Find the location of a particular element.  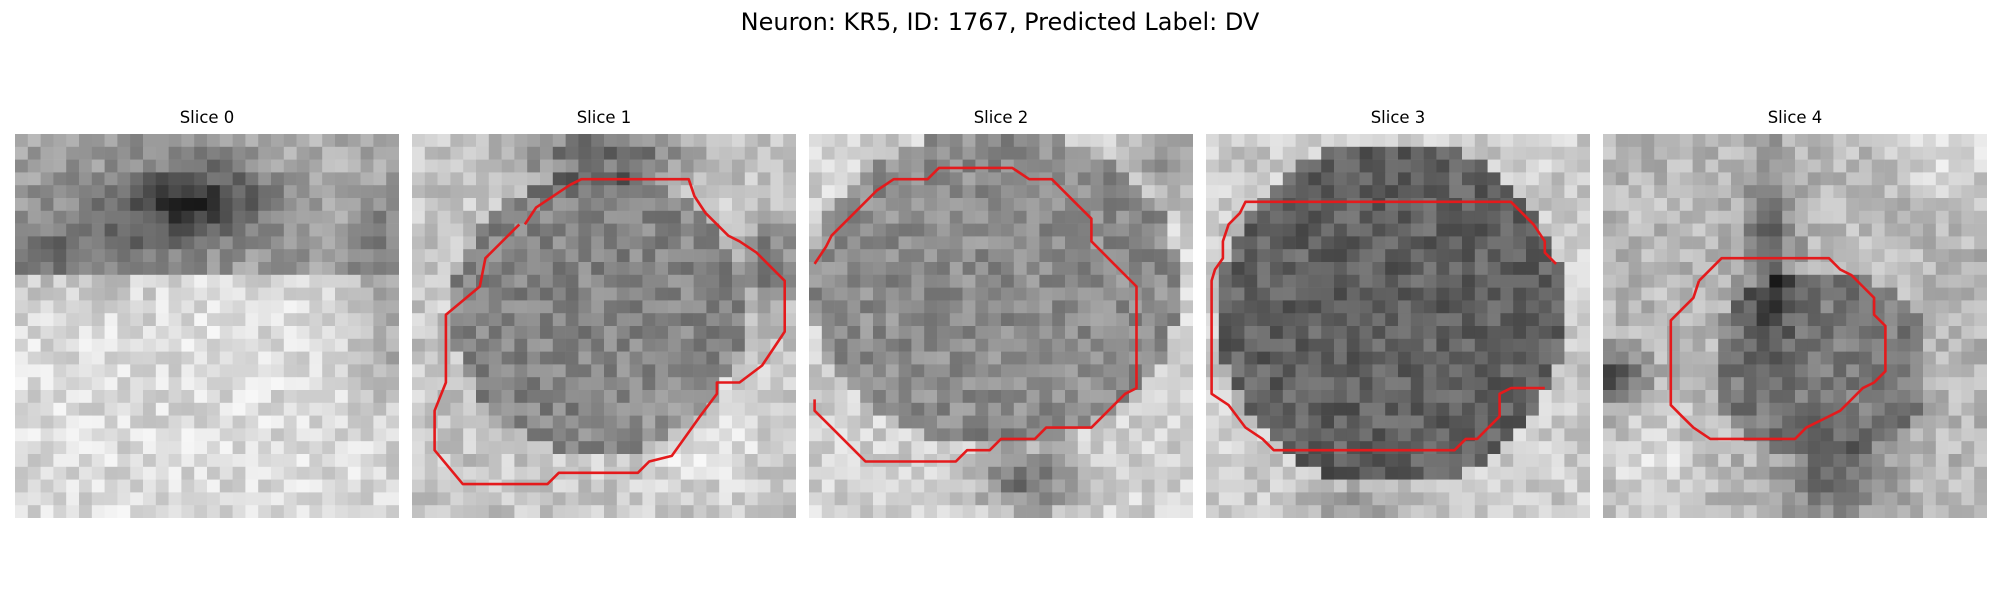

panel-slice-1: Slice 1 is located at coordinates (604, 314).